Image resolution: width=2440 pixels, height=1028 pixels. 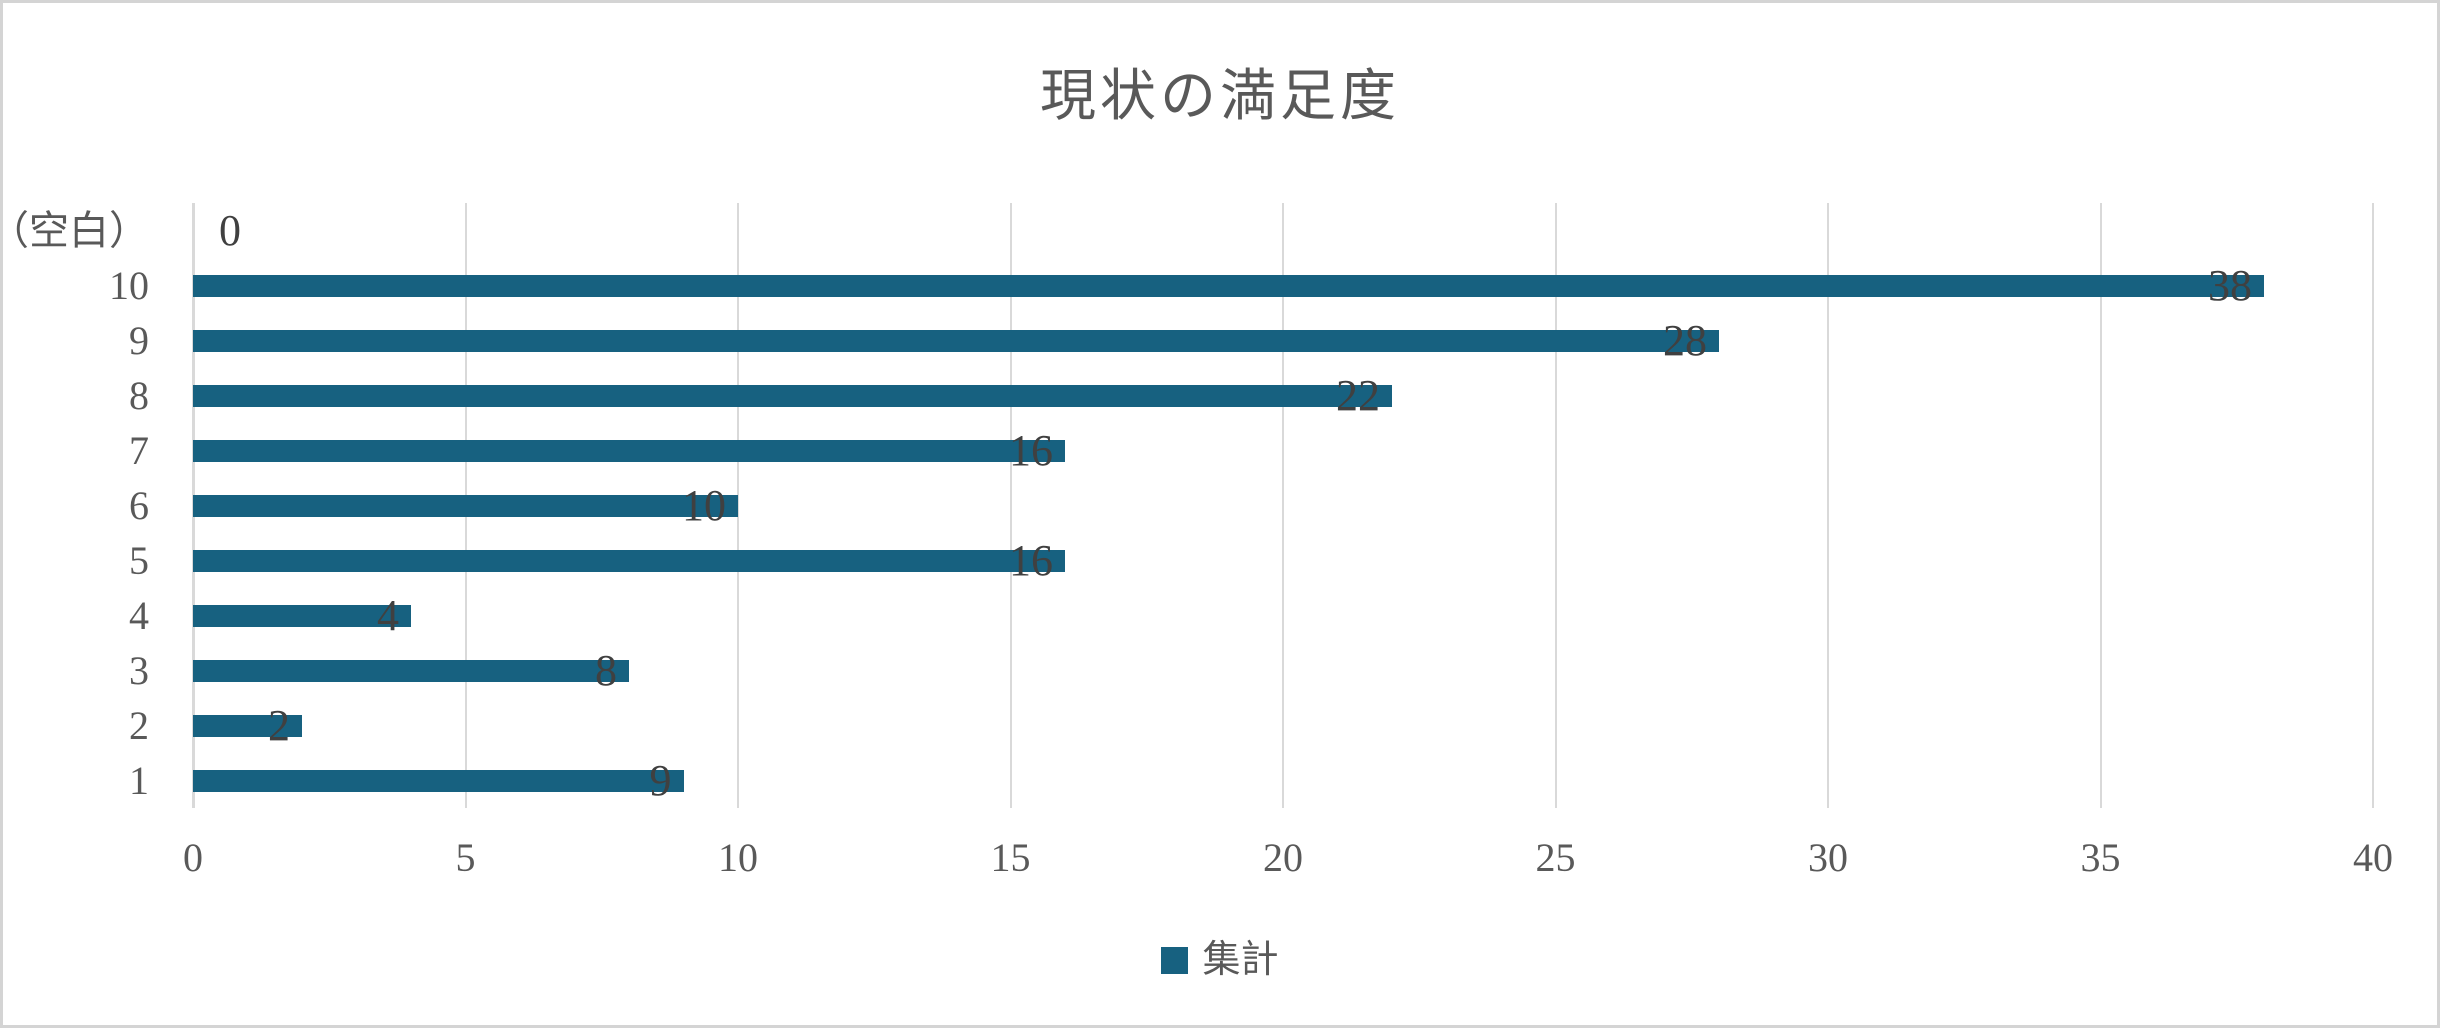 I want to click on bar-value-label: 2, so click(x=279, y=725).